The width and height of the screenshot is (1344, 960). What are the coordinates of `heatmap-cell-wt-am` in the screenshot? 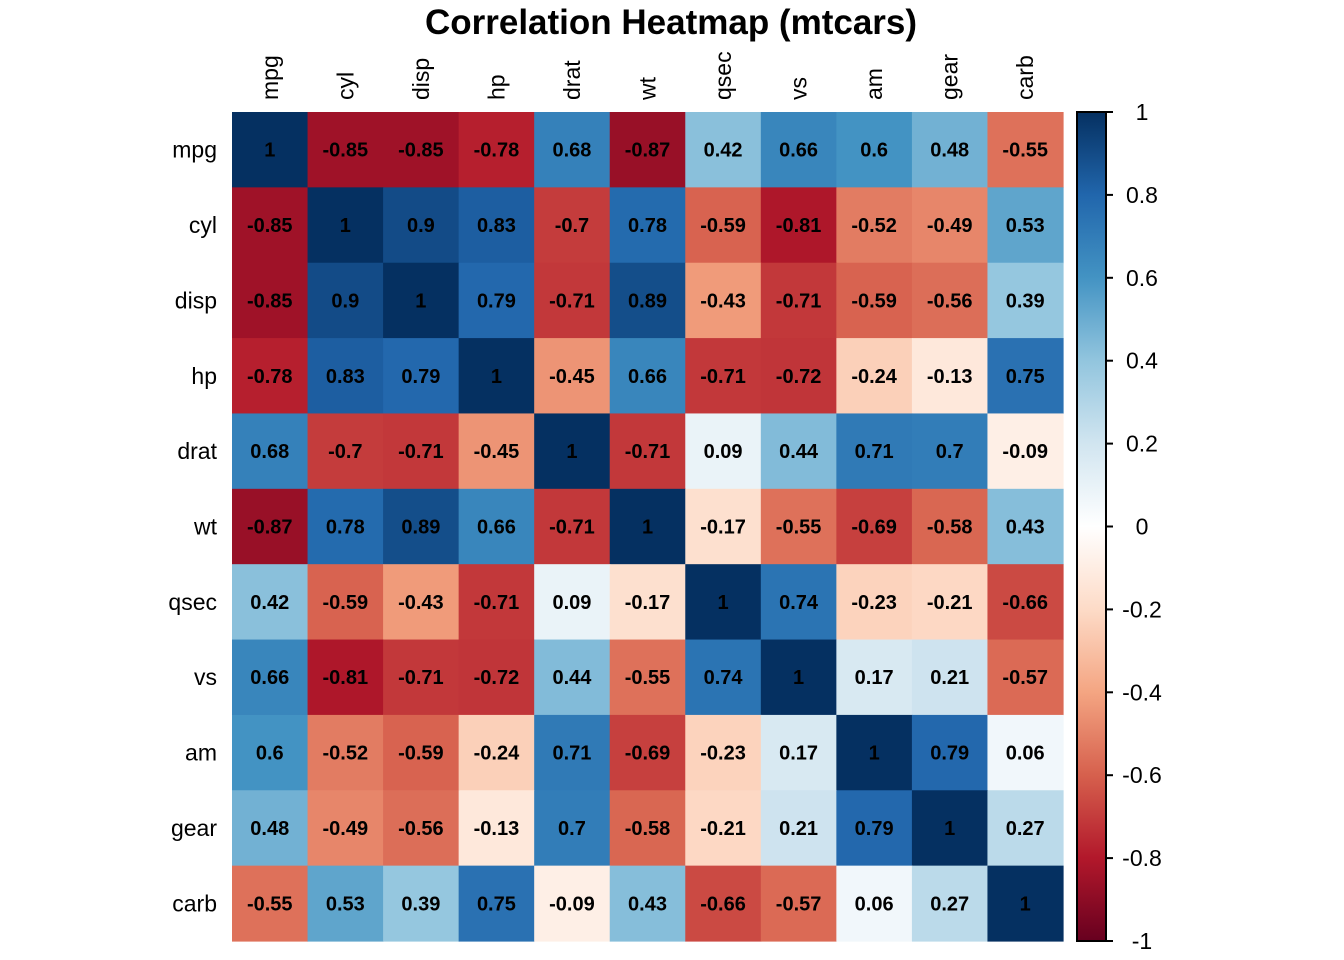 It's located at (874, 526).